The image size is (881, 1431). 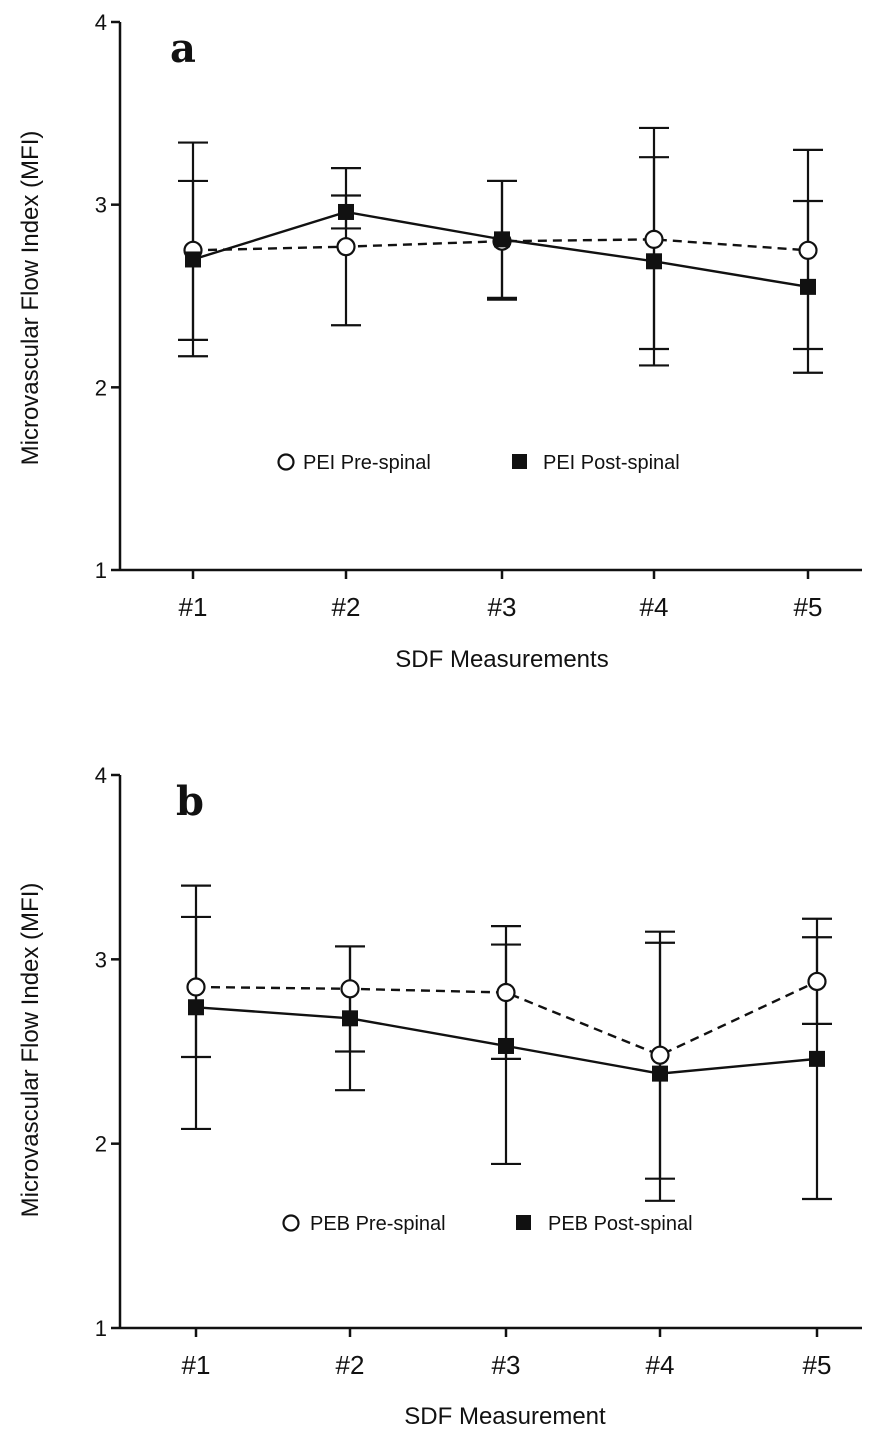 What do you see at coordinates (611, 463) in the screenshot?
I see `panel-a-legend-post-label: PEI Post-spinal` at bounding box center [611, 463].